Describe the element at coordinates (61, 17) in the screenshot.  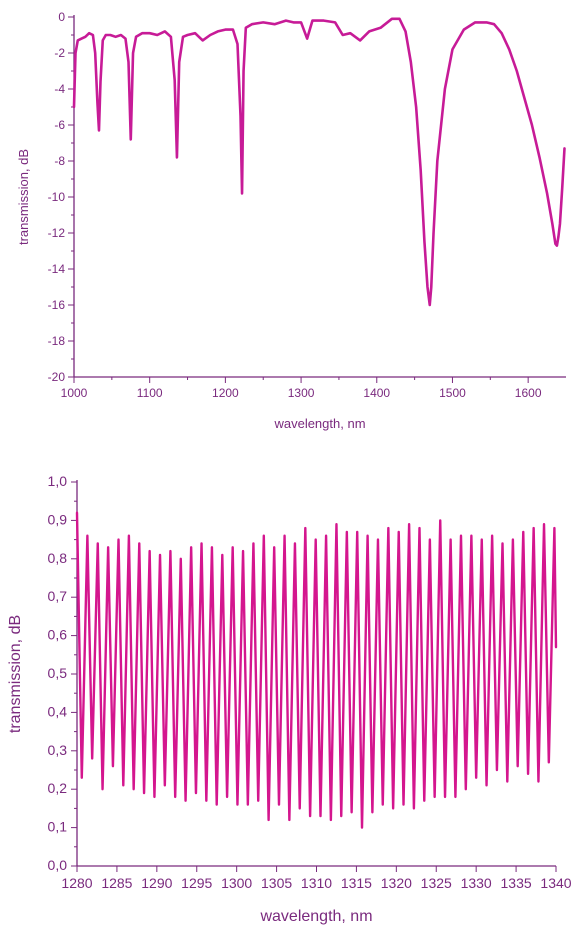
I see `y-tick-label: 0` at that location.